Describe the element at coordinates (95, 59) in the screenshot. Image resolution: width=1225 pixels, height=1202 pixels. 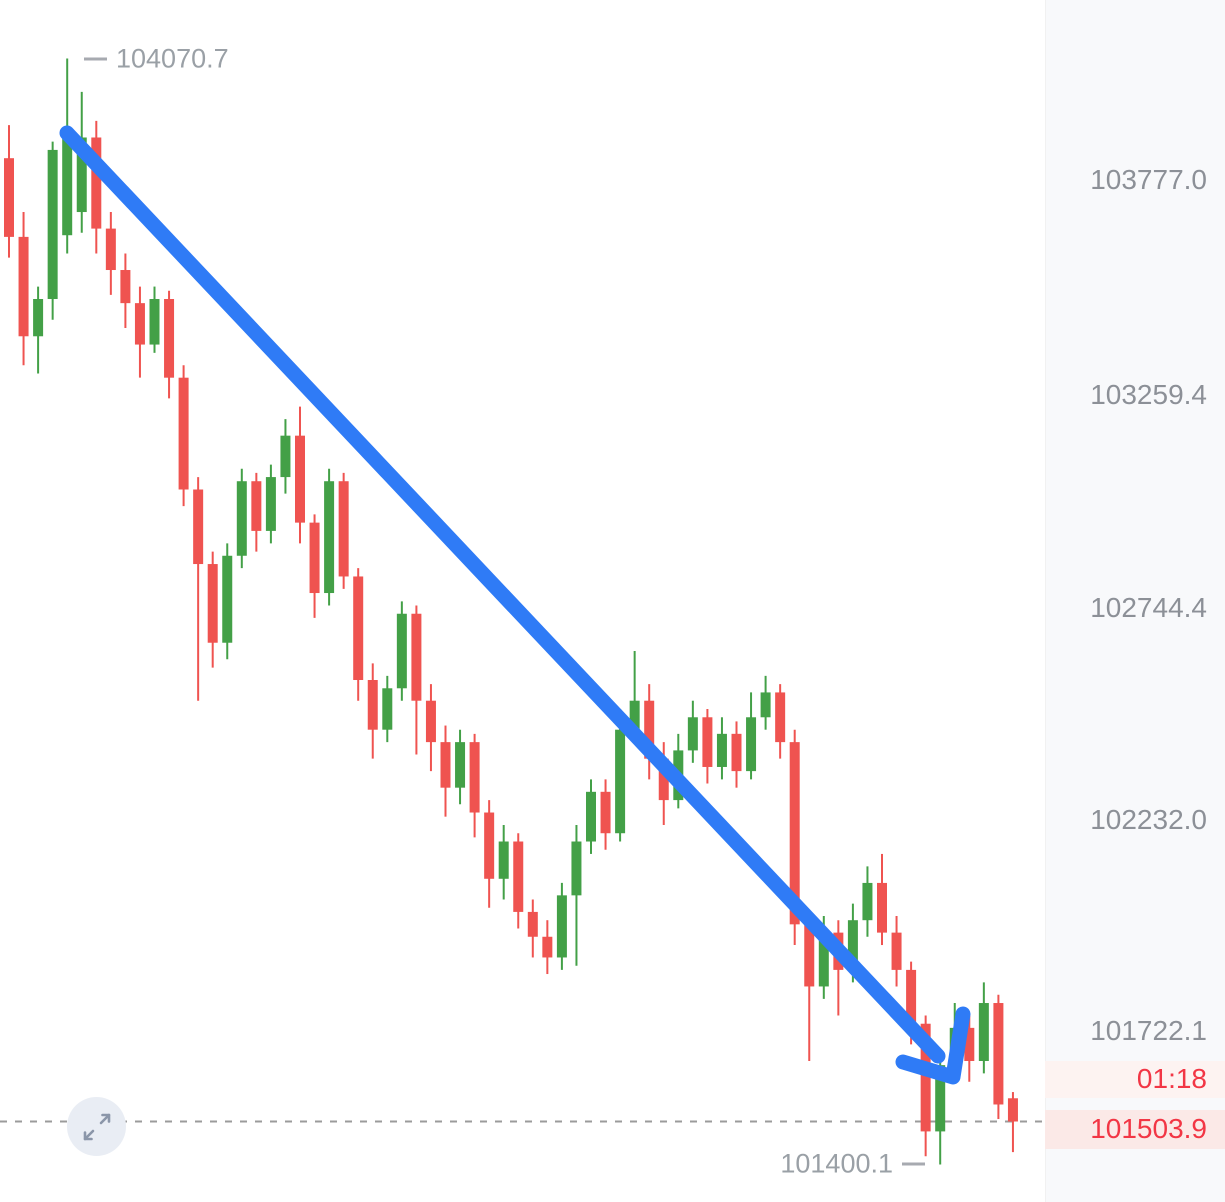
I see `high-marker-dash-icon` at that location.